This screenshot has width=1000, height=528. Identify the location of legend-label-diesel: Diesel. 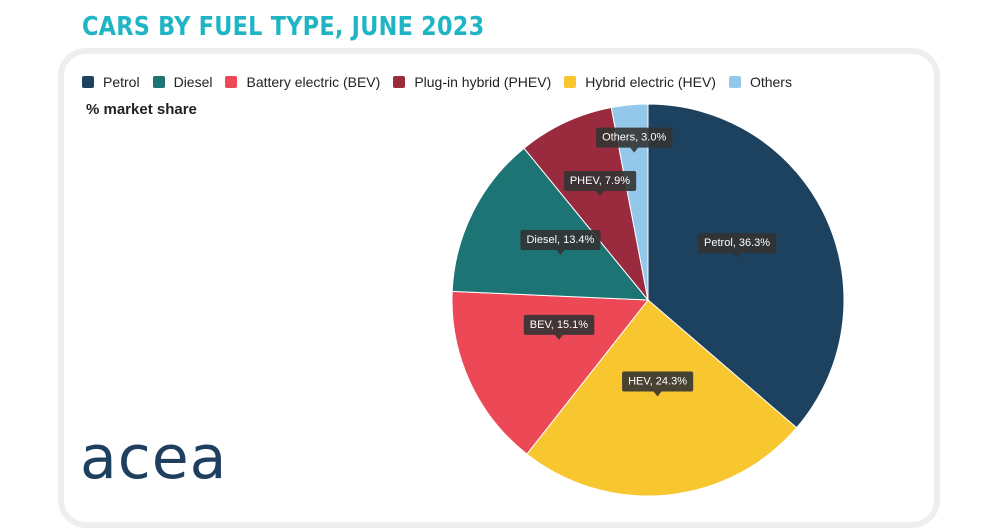
(193, 82).